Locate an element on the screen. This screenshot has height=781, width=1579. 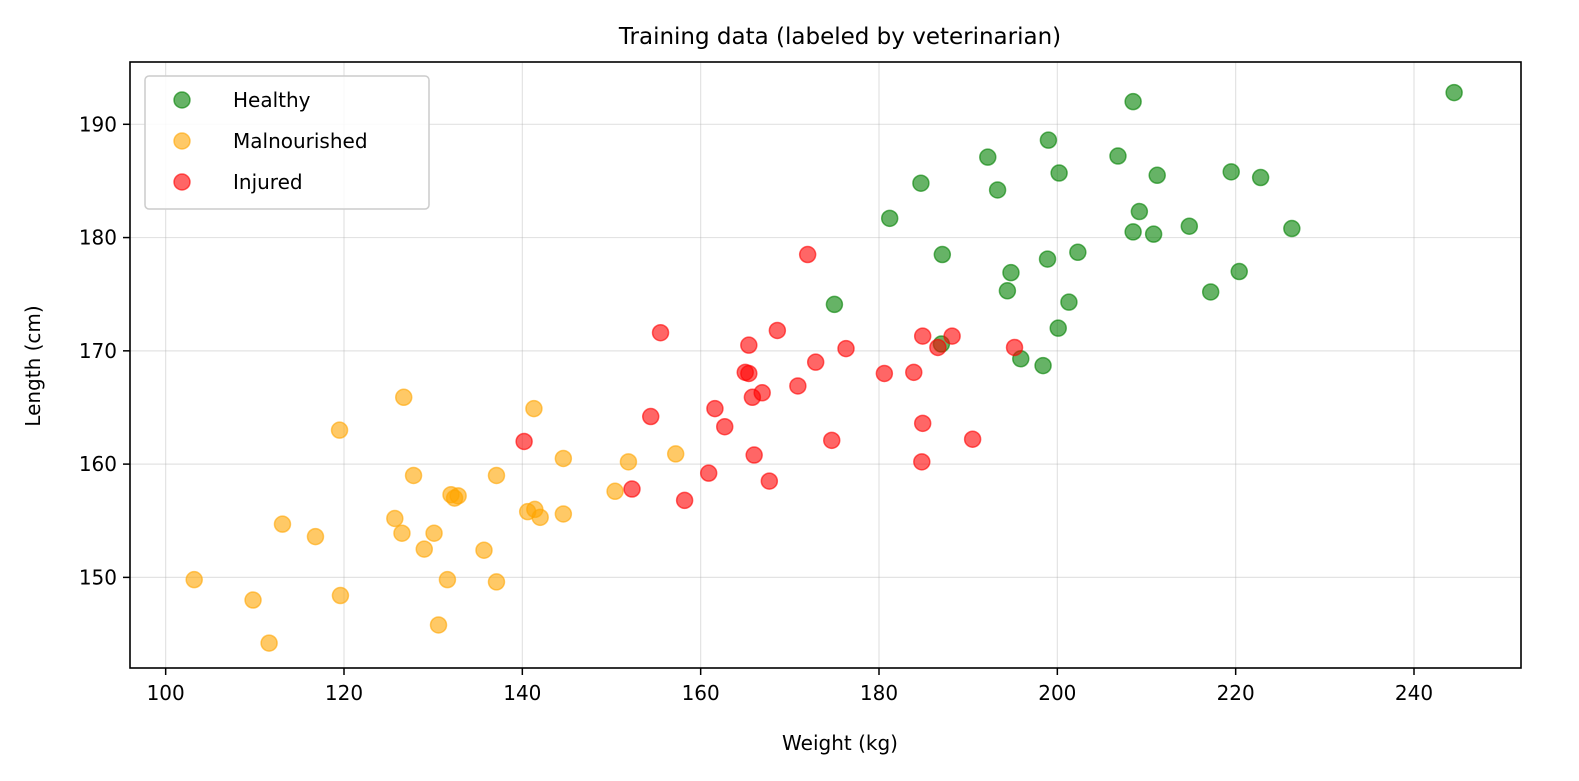
y-tick-label: 190 is located at coordinates (98, 124).